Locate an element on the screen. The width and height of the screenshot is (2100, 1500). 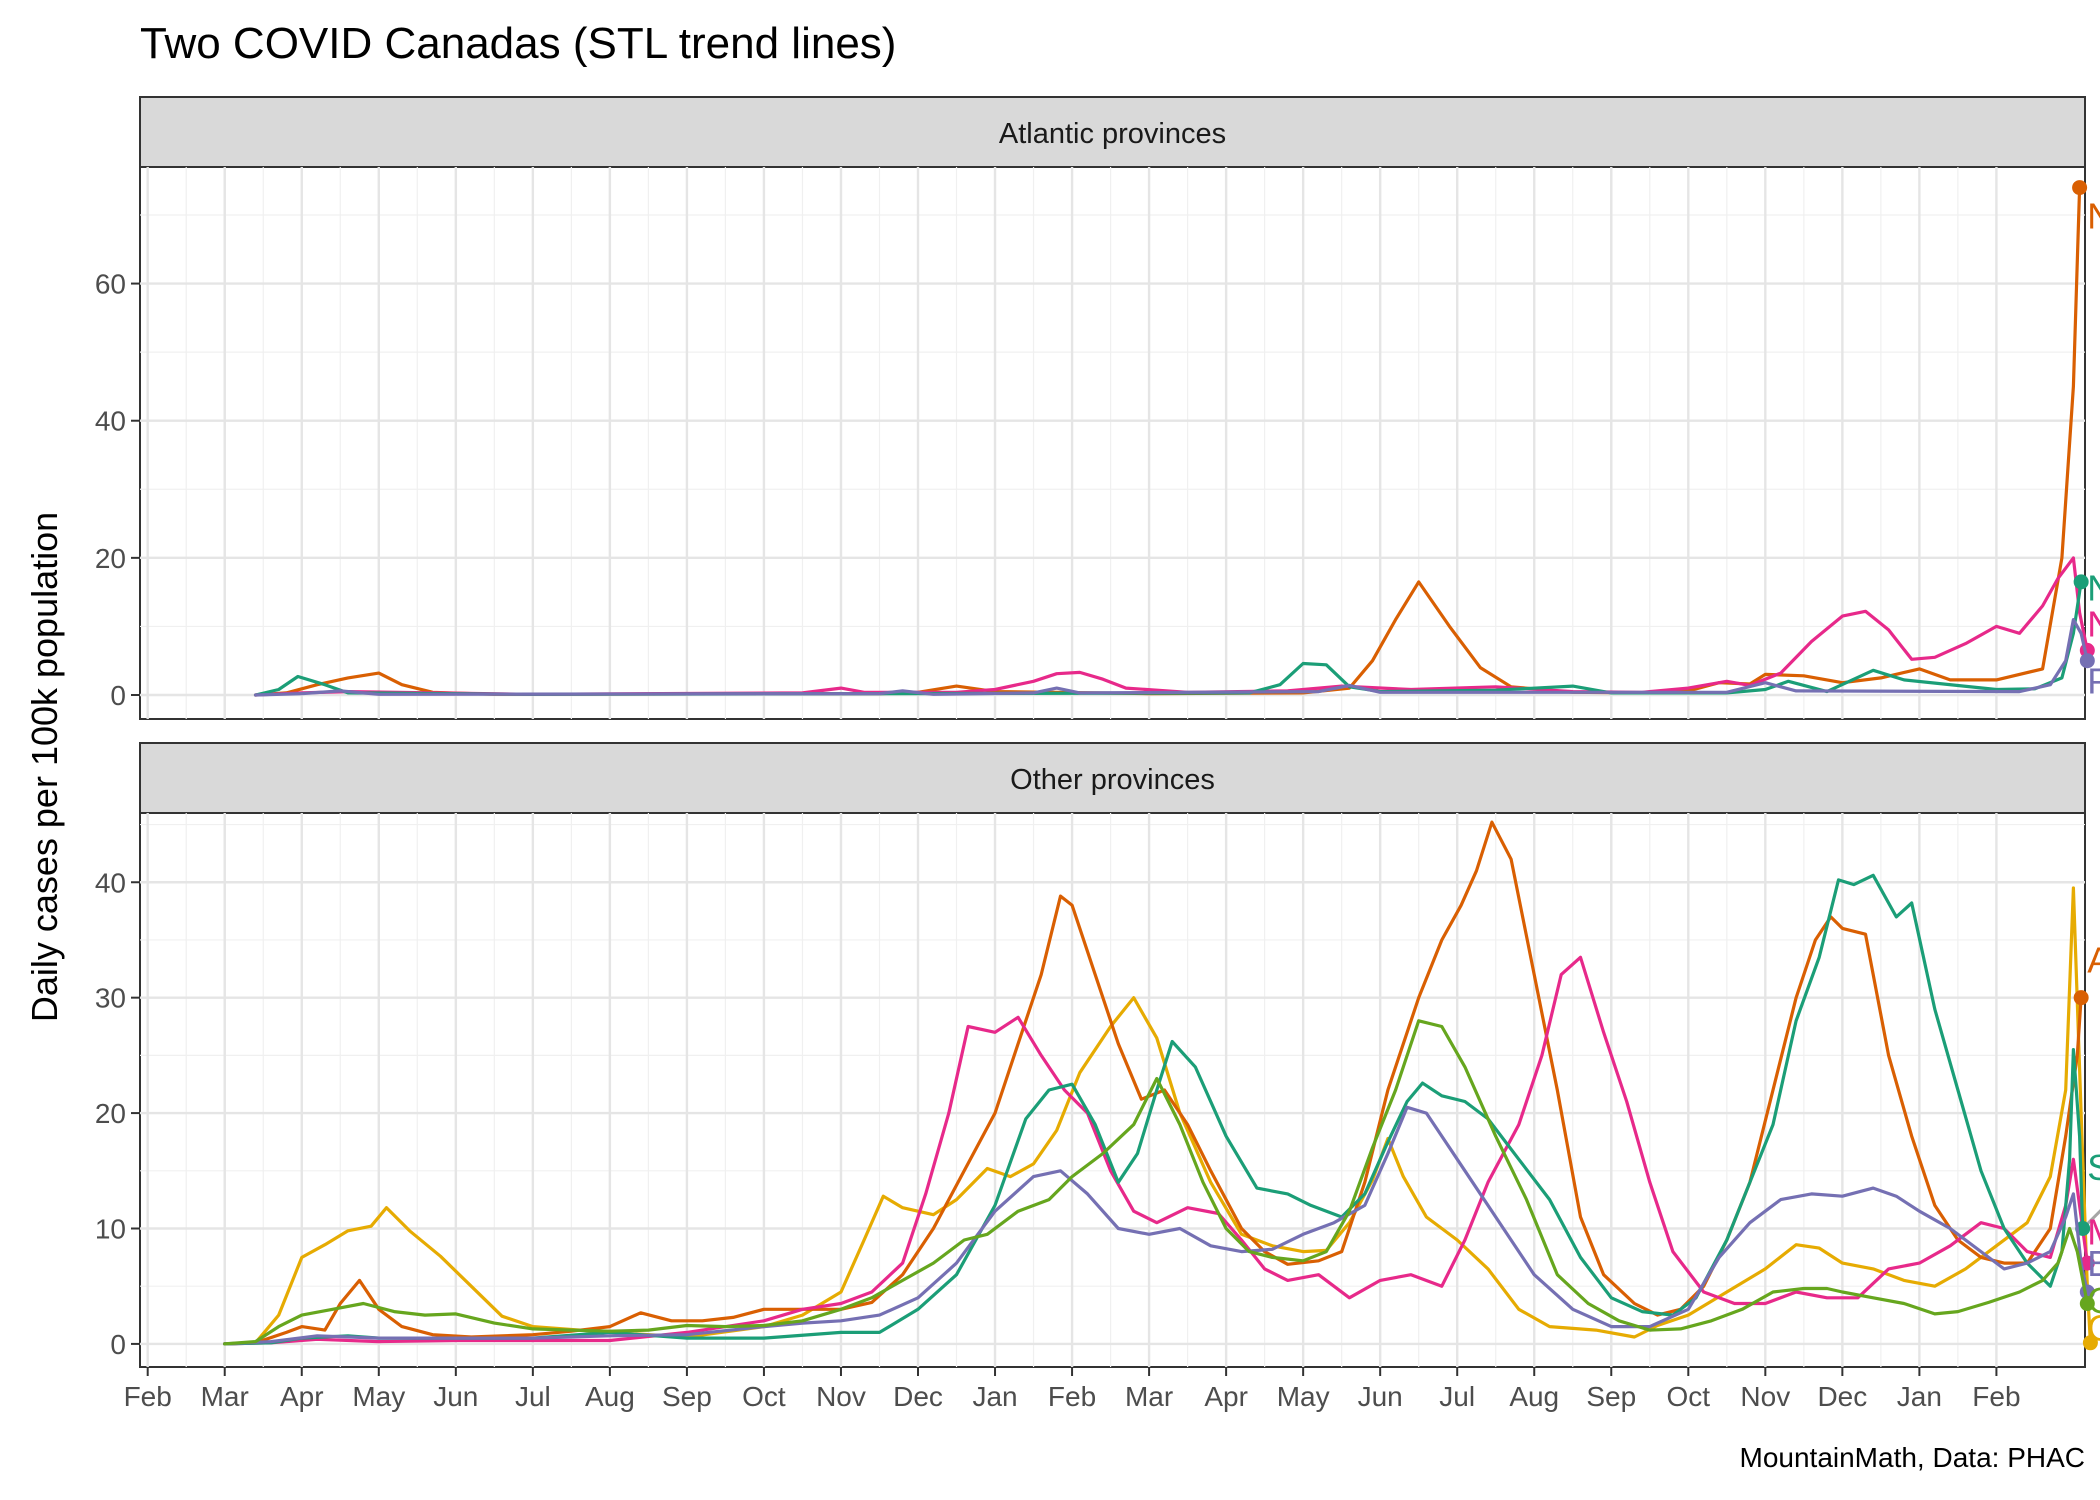
series-line-bc is located at coordinates (1156, 1225).